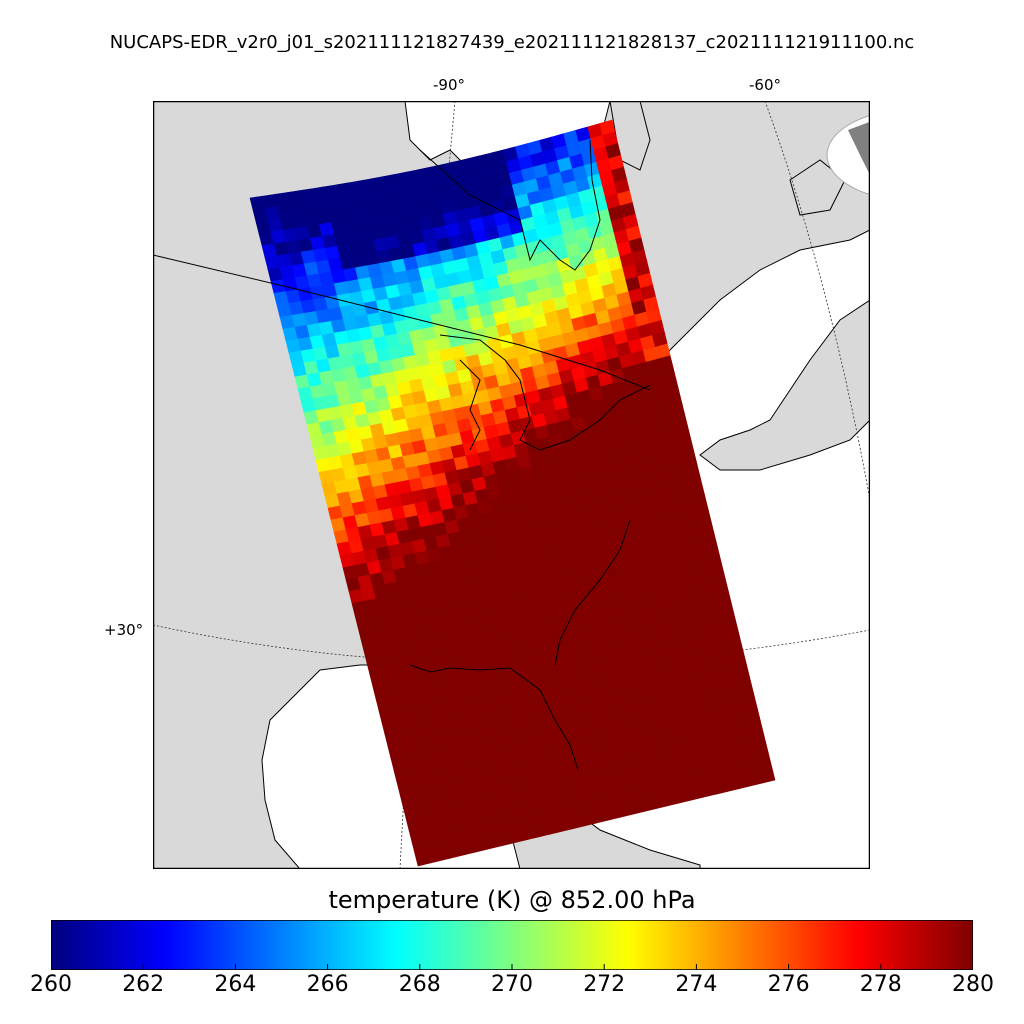  What do you see at coordinates (449, 85) in the screenshot?
I see `longitude-label: -90°` at bounding box center [449, 85].